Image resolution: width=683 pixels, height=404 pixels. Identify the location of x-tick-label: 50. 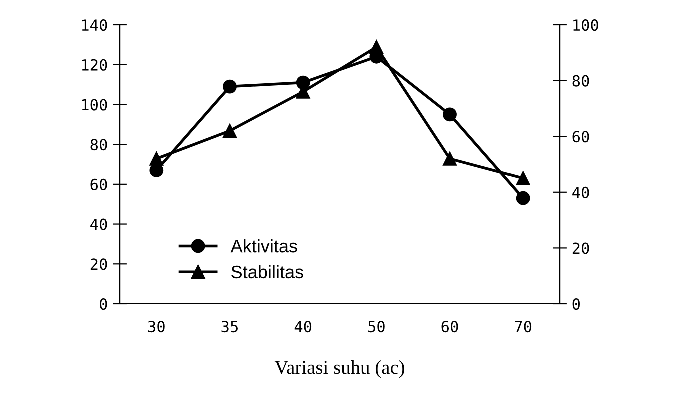
(376, 327).